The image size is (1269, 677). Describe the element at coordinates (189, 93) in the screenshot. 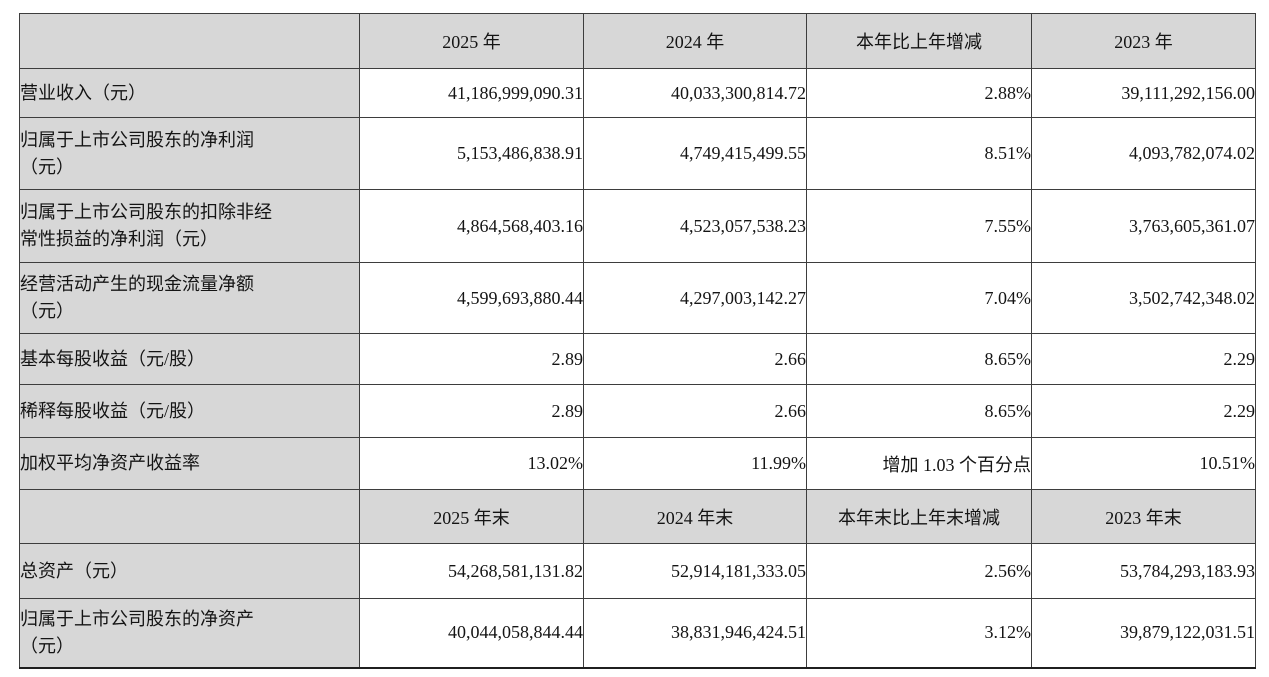

I see `row-label: 营业收入（元）` at that location.